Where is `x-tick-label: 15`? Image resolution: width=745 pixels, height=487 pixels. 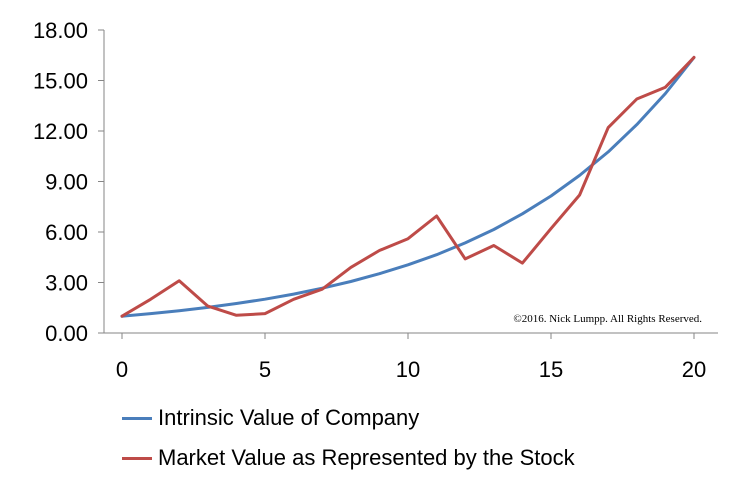
x-tick-label: 15 is located at coordinates (551, 369).